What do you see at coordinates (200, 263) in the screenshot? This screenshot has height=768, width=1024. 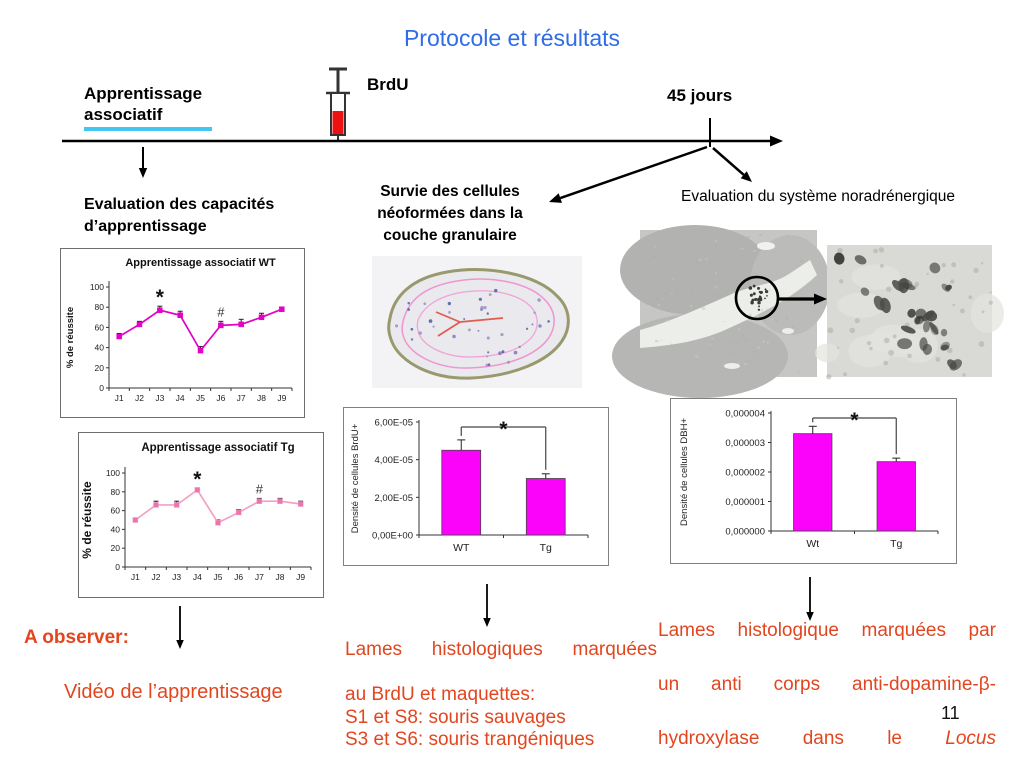 I see `svg-text: Apprentissage associatif WT` at bounding box center [200, 263].